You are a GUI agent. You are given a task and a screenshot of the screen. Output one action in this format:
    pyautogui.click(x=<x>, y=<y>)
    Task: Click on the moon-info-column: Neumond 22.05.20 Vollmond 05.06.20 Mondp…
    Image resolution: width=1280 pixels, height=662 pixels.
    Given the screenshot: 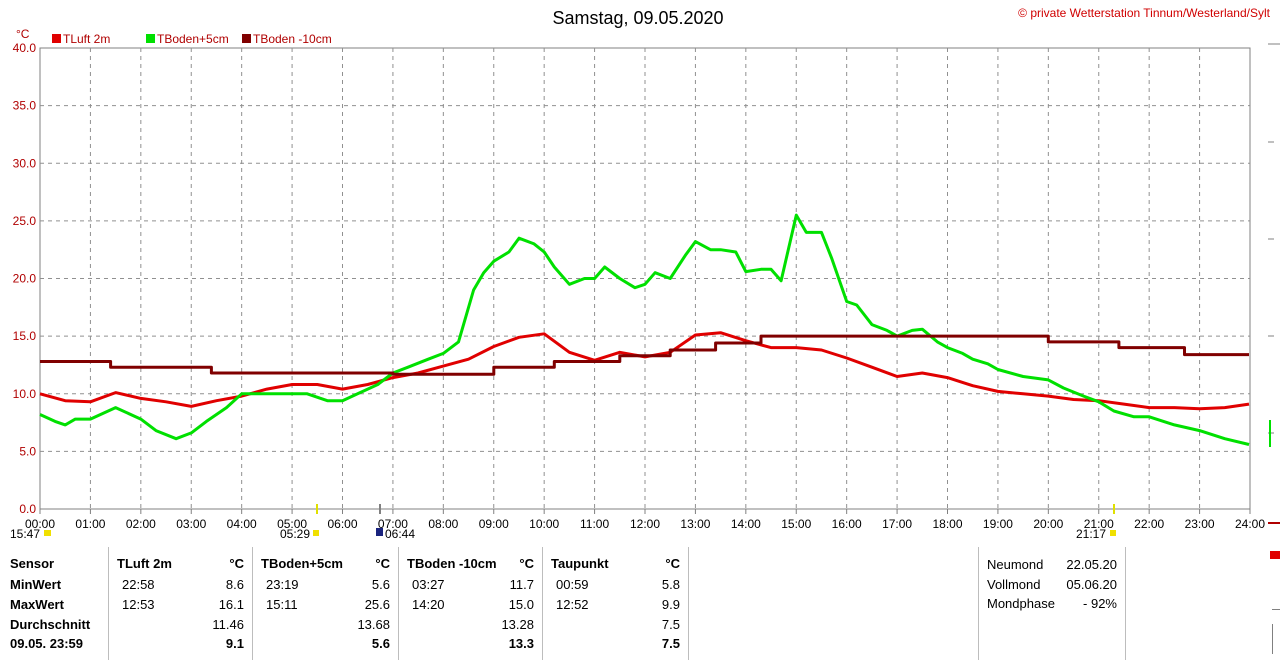 What is the action you would take?
    pyautogui.click(x=1052, y=603)
    